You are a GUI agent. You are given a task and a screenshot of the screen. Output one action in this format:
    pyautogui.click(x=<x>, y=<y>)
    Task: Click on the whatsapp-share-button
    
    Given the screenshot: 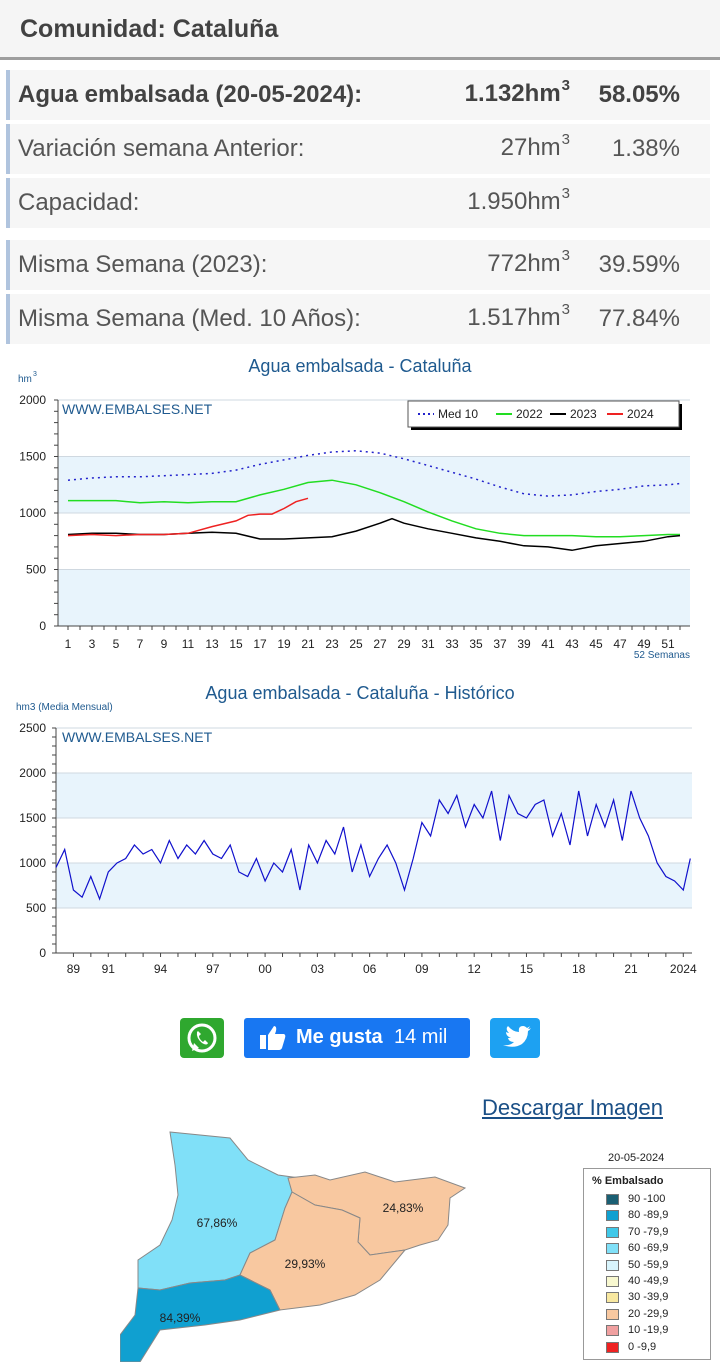 What is the action you would take?
    pyautogui.click(x=202, y=1038)
    